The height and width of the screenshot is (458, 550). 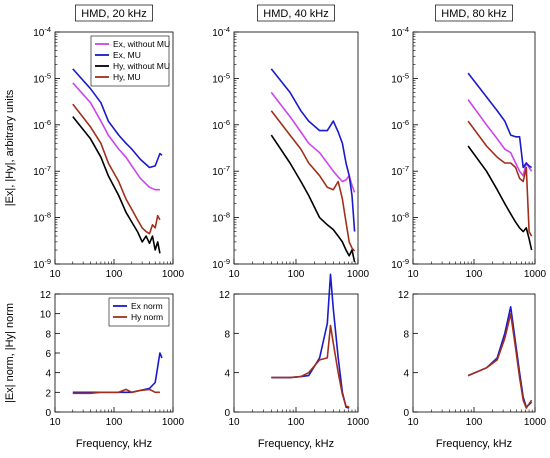 I want to click on legend-label: Hy, without MU, so click(x=141, y=66).